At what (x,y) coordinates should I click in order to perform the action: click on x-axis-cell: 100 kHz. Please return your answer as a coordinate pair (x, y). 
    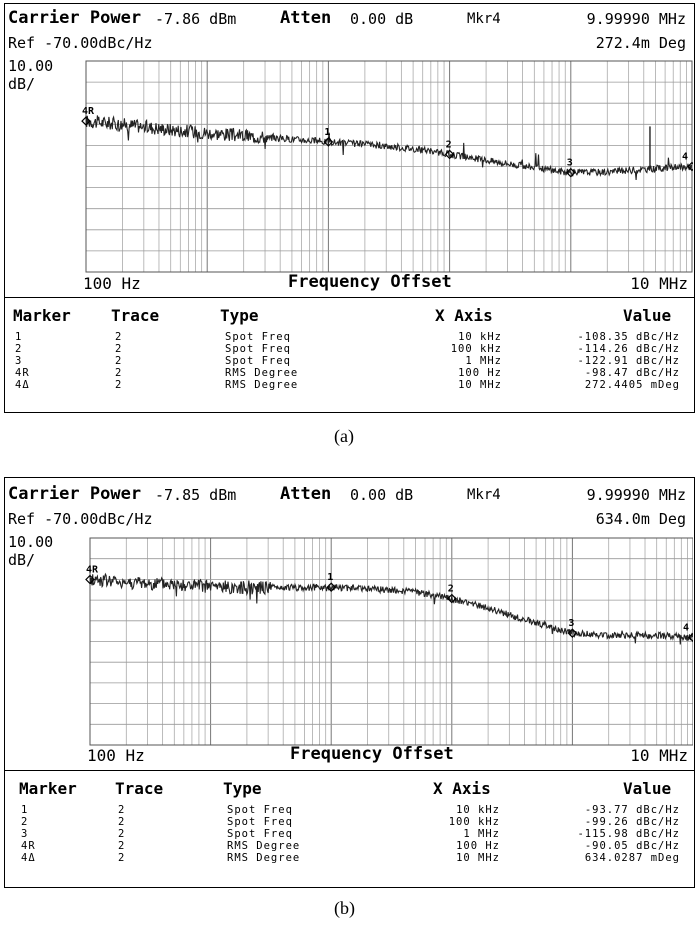
    Looking at the image, I should click on (476, 349).